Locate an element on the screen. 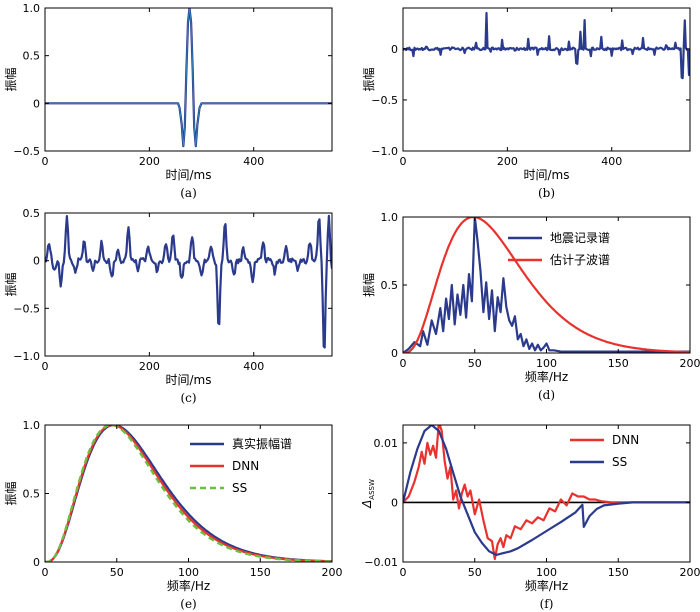 The width and height of the screenshot is (700, 612). panel-caption: (b) is located at coordinates (546, 193).